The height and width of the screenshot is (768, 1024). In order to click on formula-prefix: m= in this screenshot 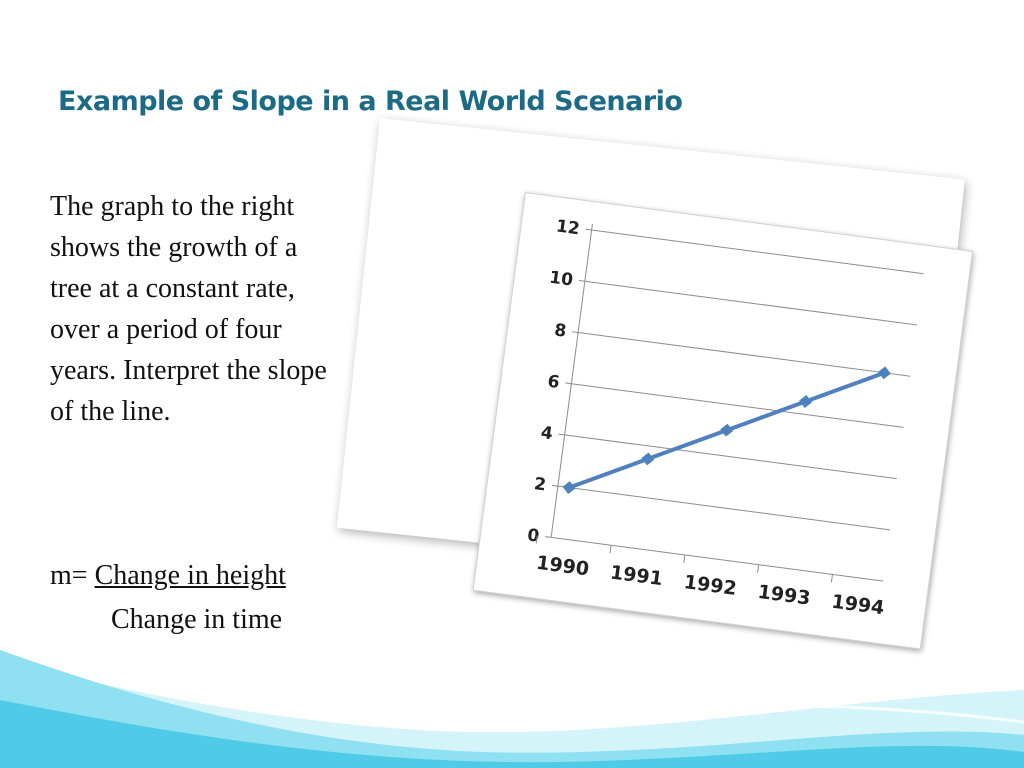, I will do `click(69, 575)`.